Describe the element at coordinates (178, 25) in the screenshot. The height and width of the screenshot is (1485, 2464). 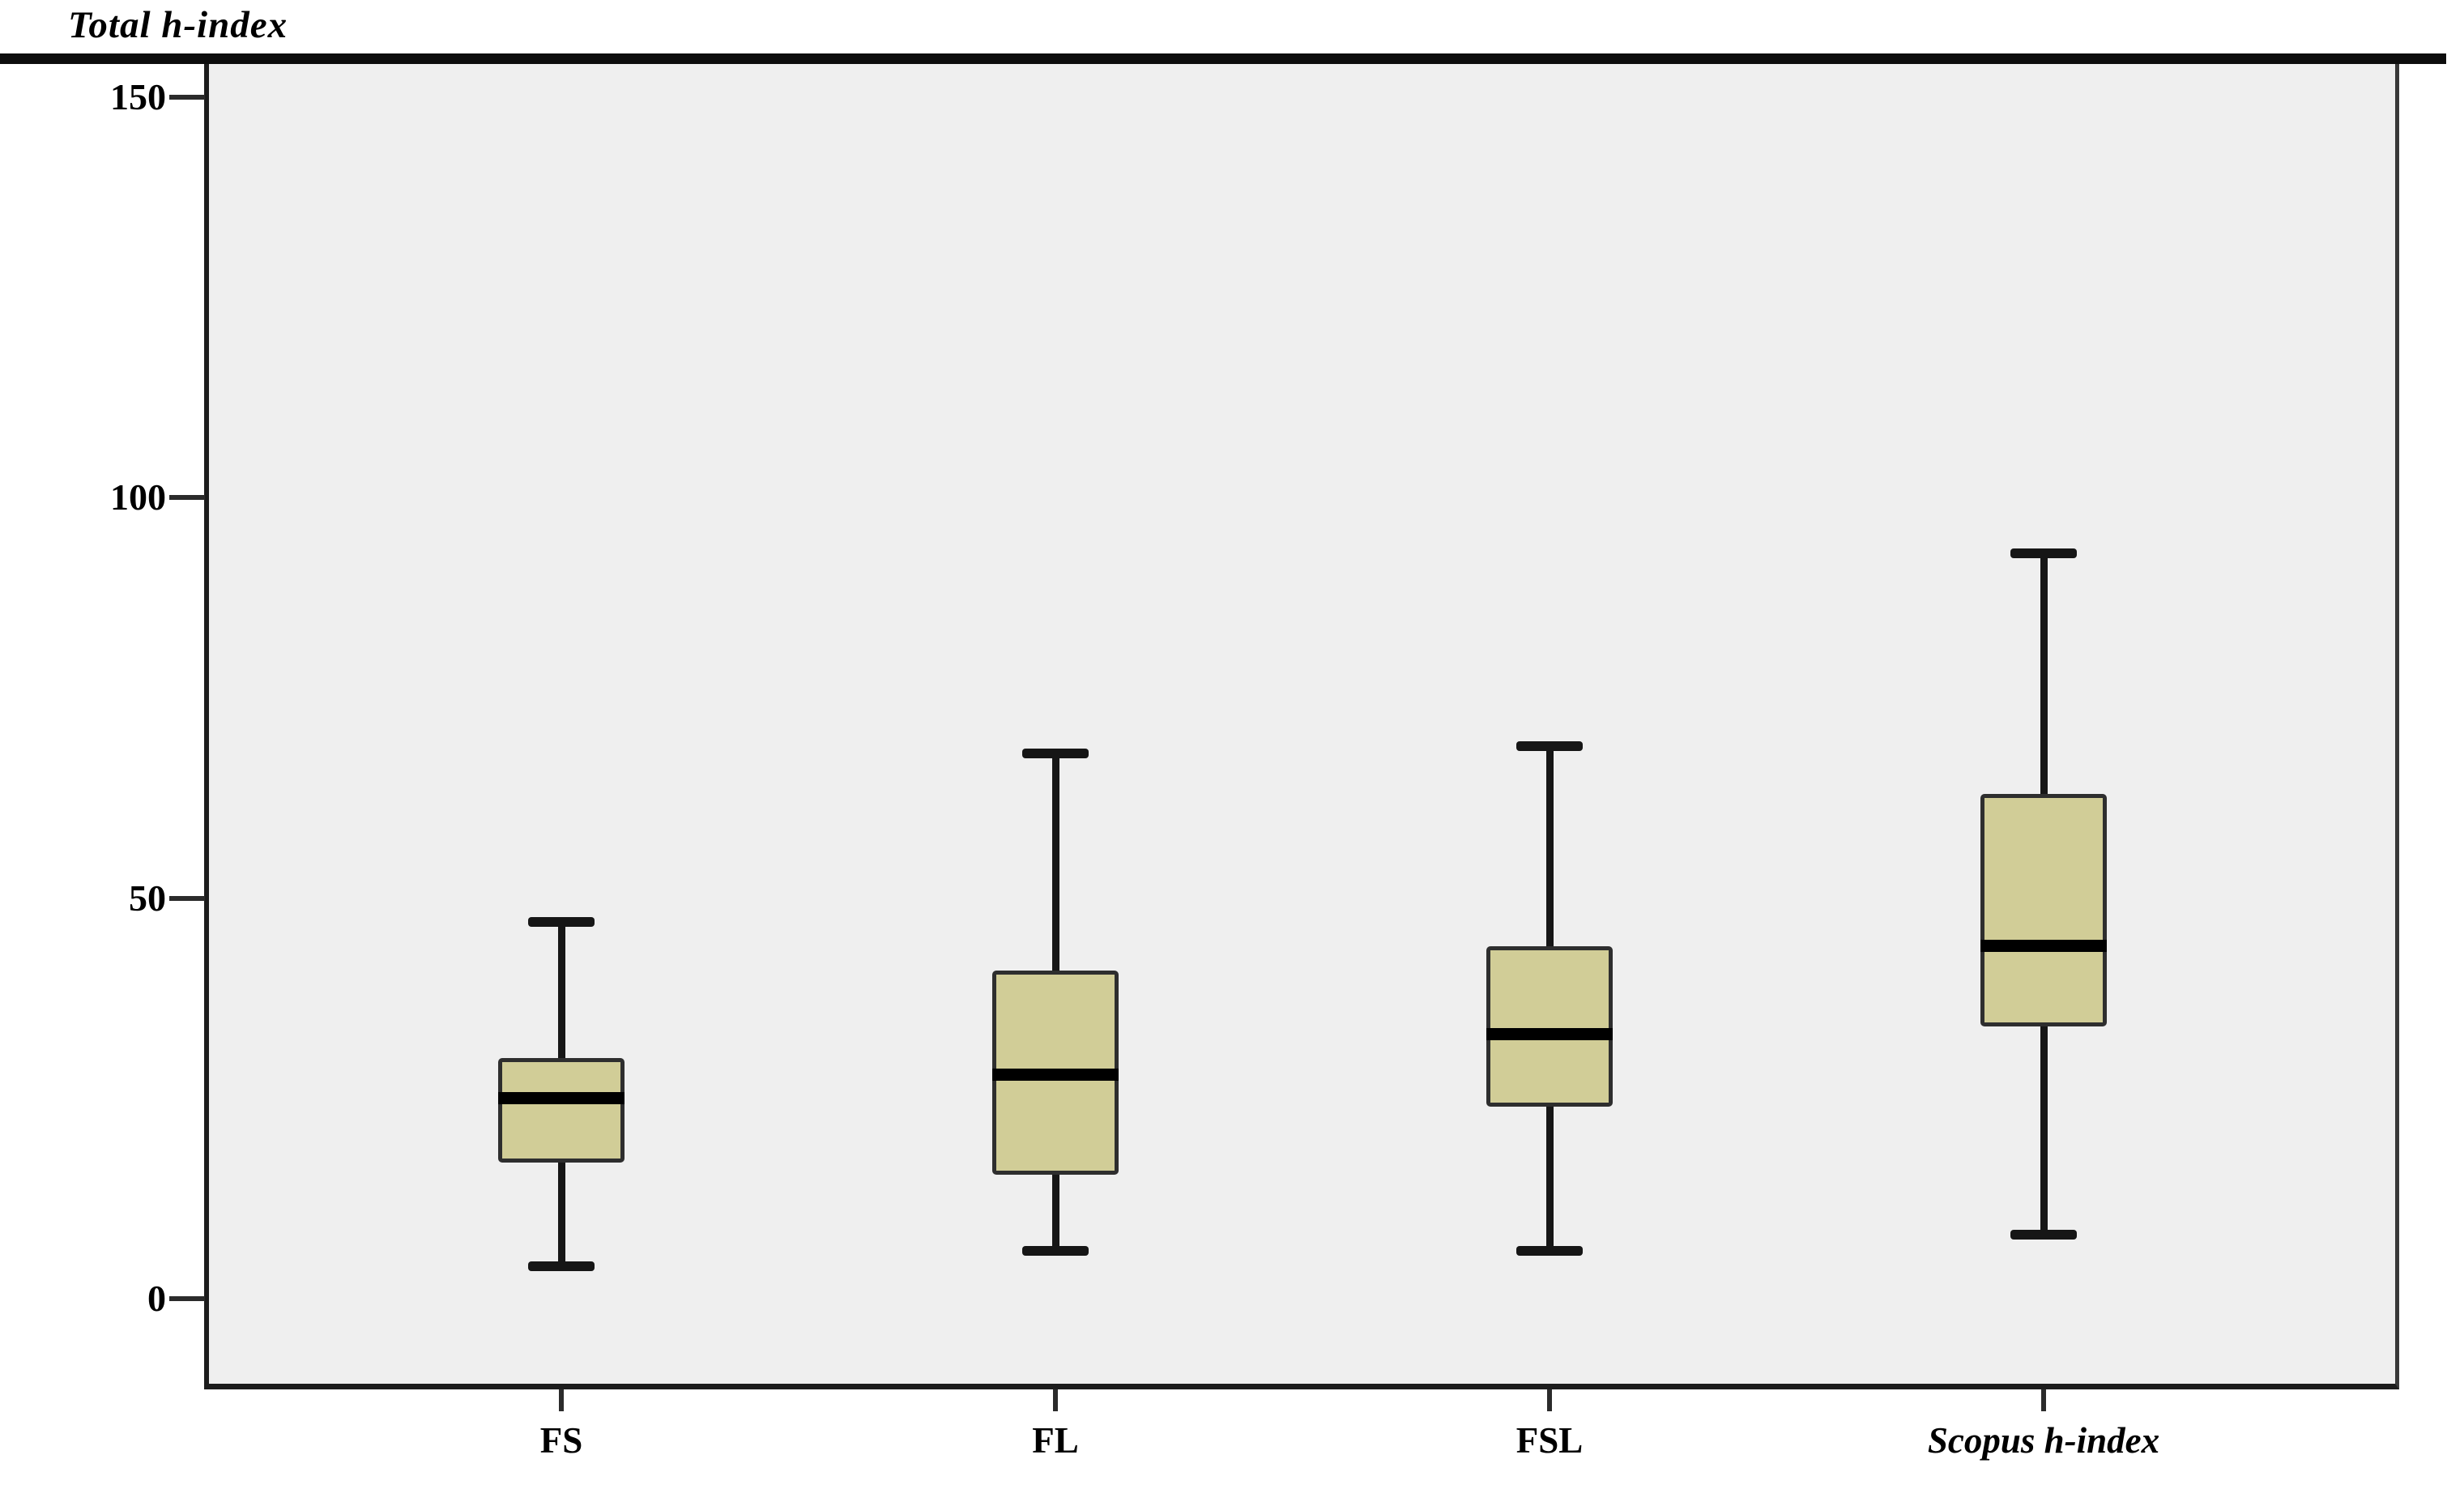
I see `chart-title: Total h-index` at that location.